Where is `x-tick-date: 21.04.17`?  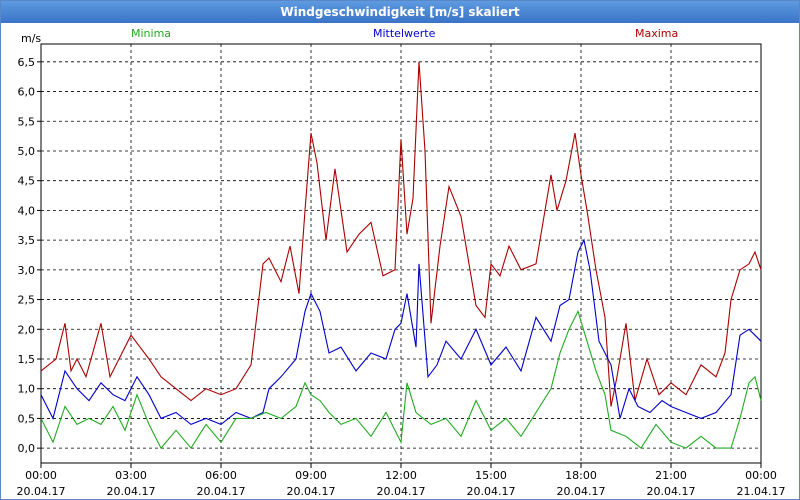 x-tick-date: 21.04.17 is located at coordinates (761, 491).